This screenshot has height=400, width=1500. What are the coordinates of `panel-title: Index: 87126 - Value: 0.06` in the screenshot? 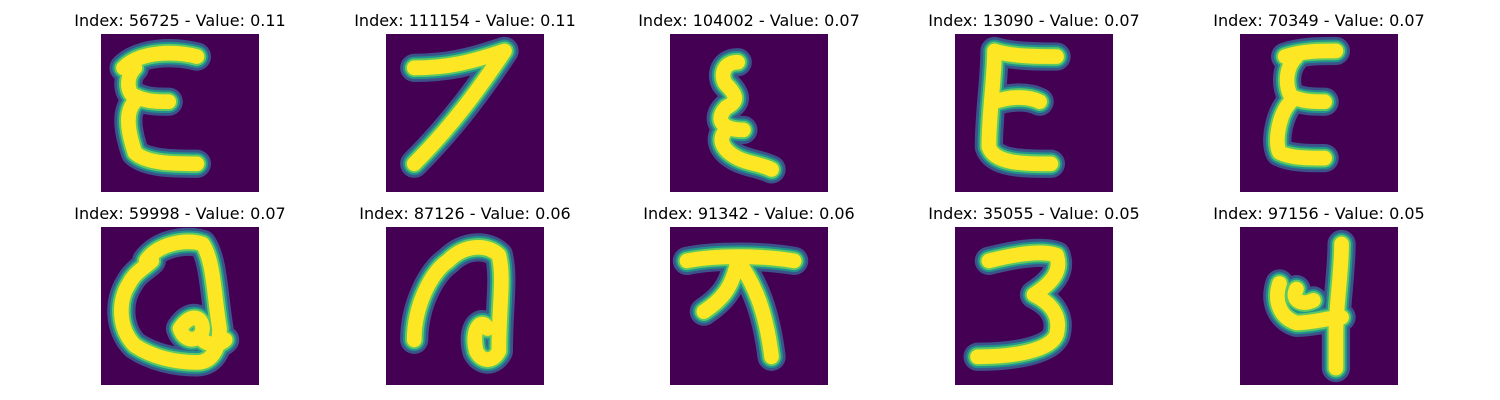 It's located at (465, 213).